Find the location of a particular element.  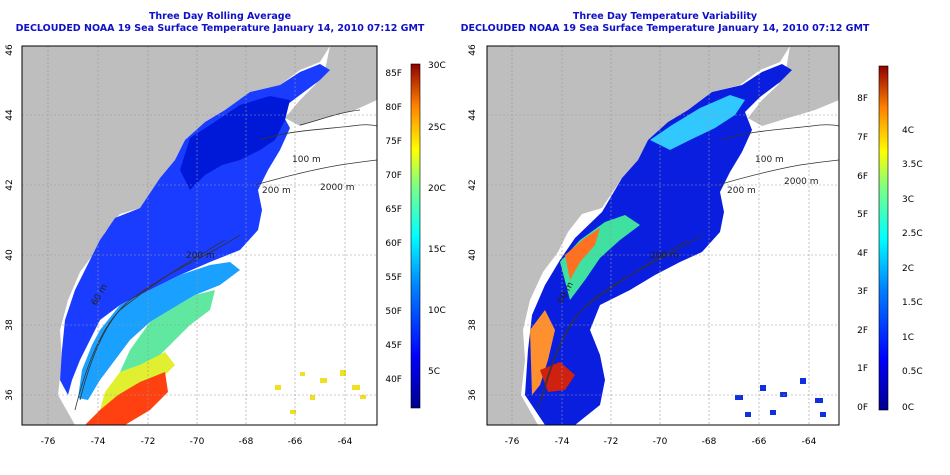

right-colorbar-f-ticks: 8F 7F 6F 5F 4F 3F 2F 1F 0F is located at coordinates (862, 253).